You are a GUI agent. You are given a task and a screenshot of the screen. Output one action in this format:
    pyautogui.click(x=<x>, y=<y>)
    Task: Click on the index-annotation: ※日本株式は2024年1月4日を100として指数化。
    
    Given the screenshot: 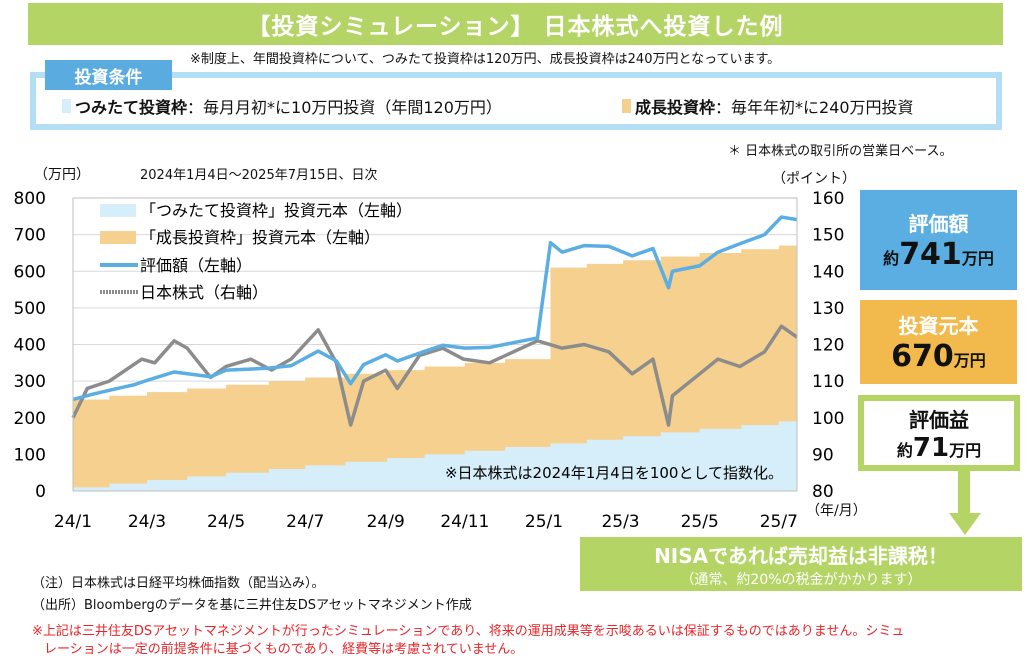 What is the action you would take?
    pyautogui.click(x=614, y=473)
    